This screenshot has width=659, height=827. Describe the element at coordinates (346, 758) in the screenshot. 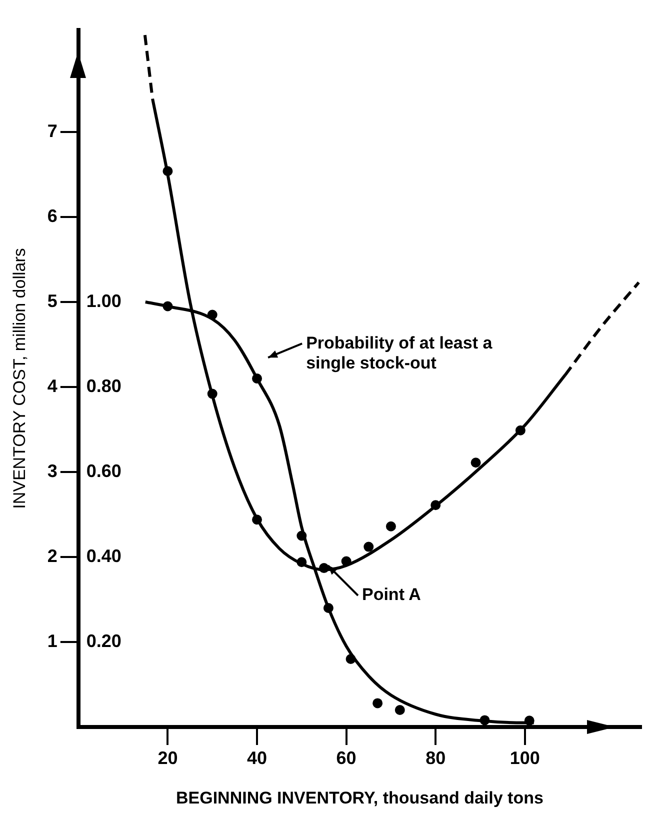

I see `x-tick-label: 60` at that location.